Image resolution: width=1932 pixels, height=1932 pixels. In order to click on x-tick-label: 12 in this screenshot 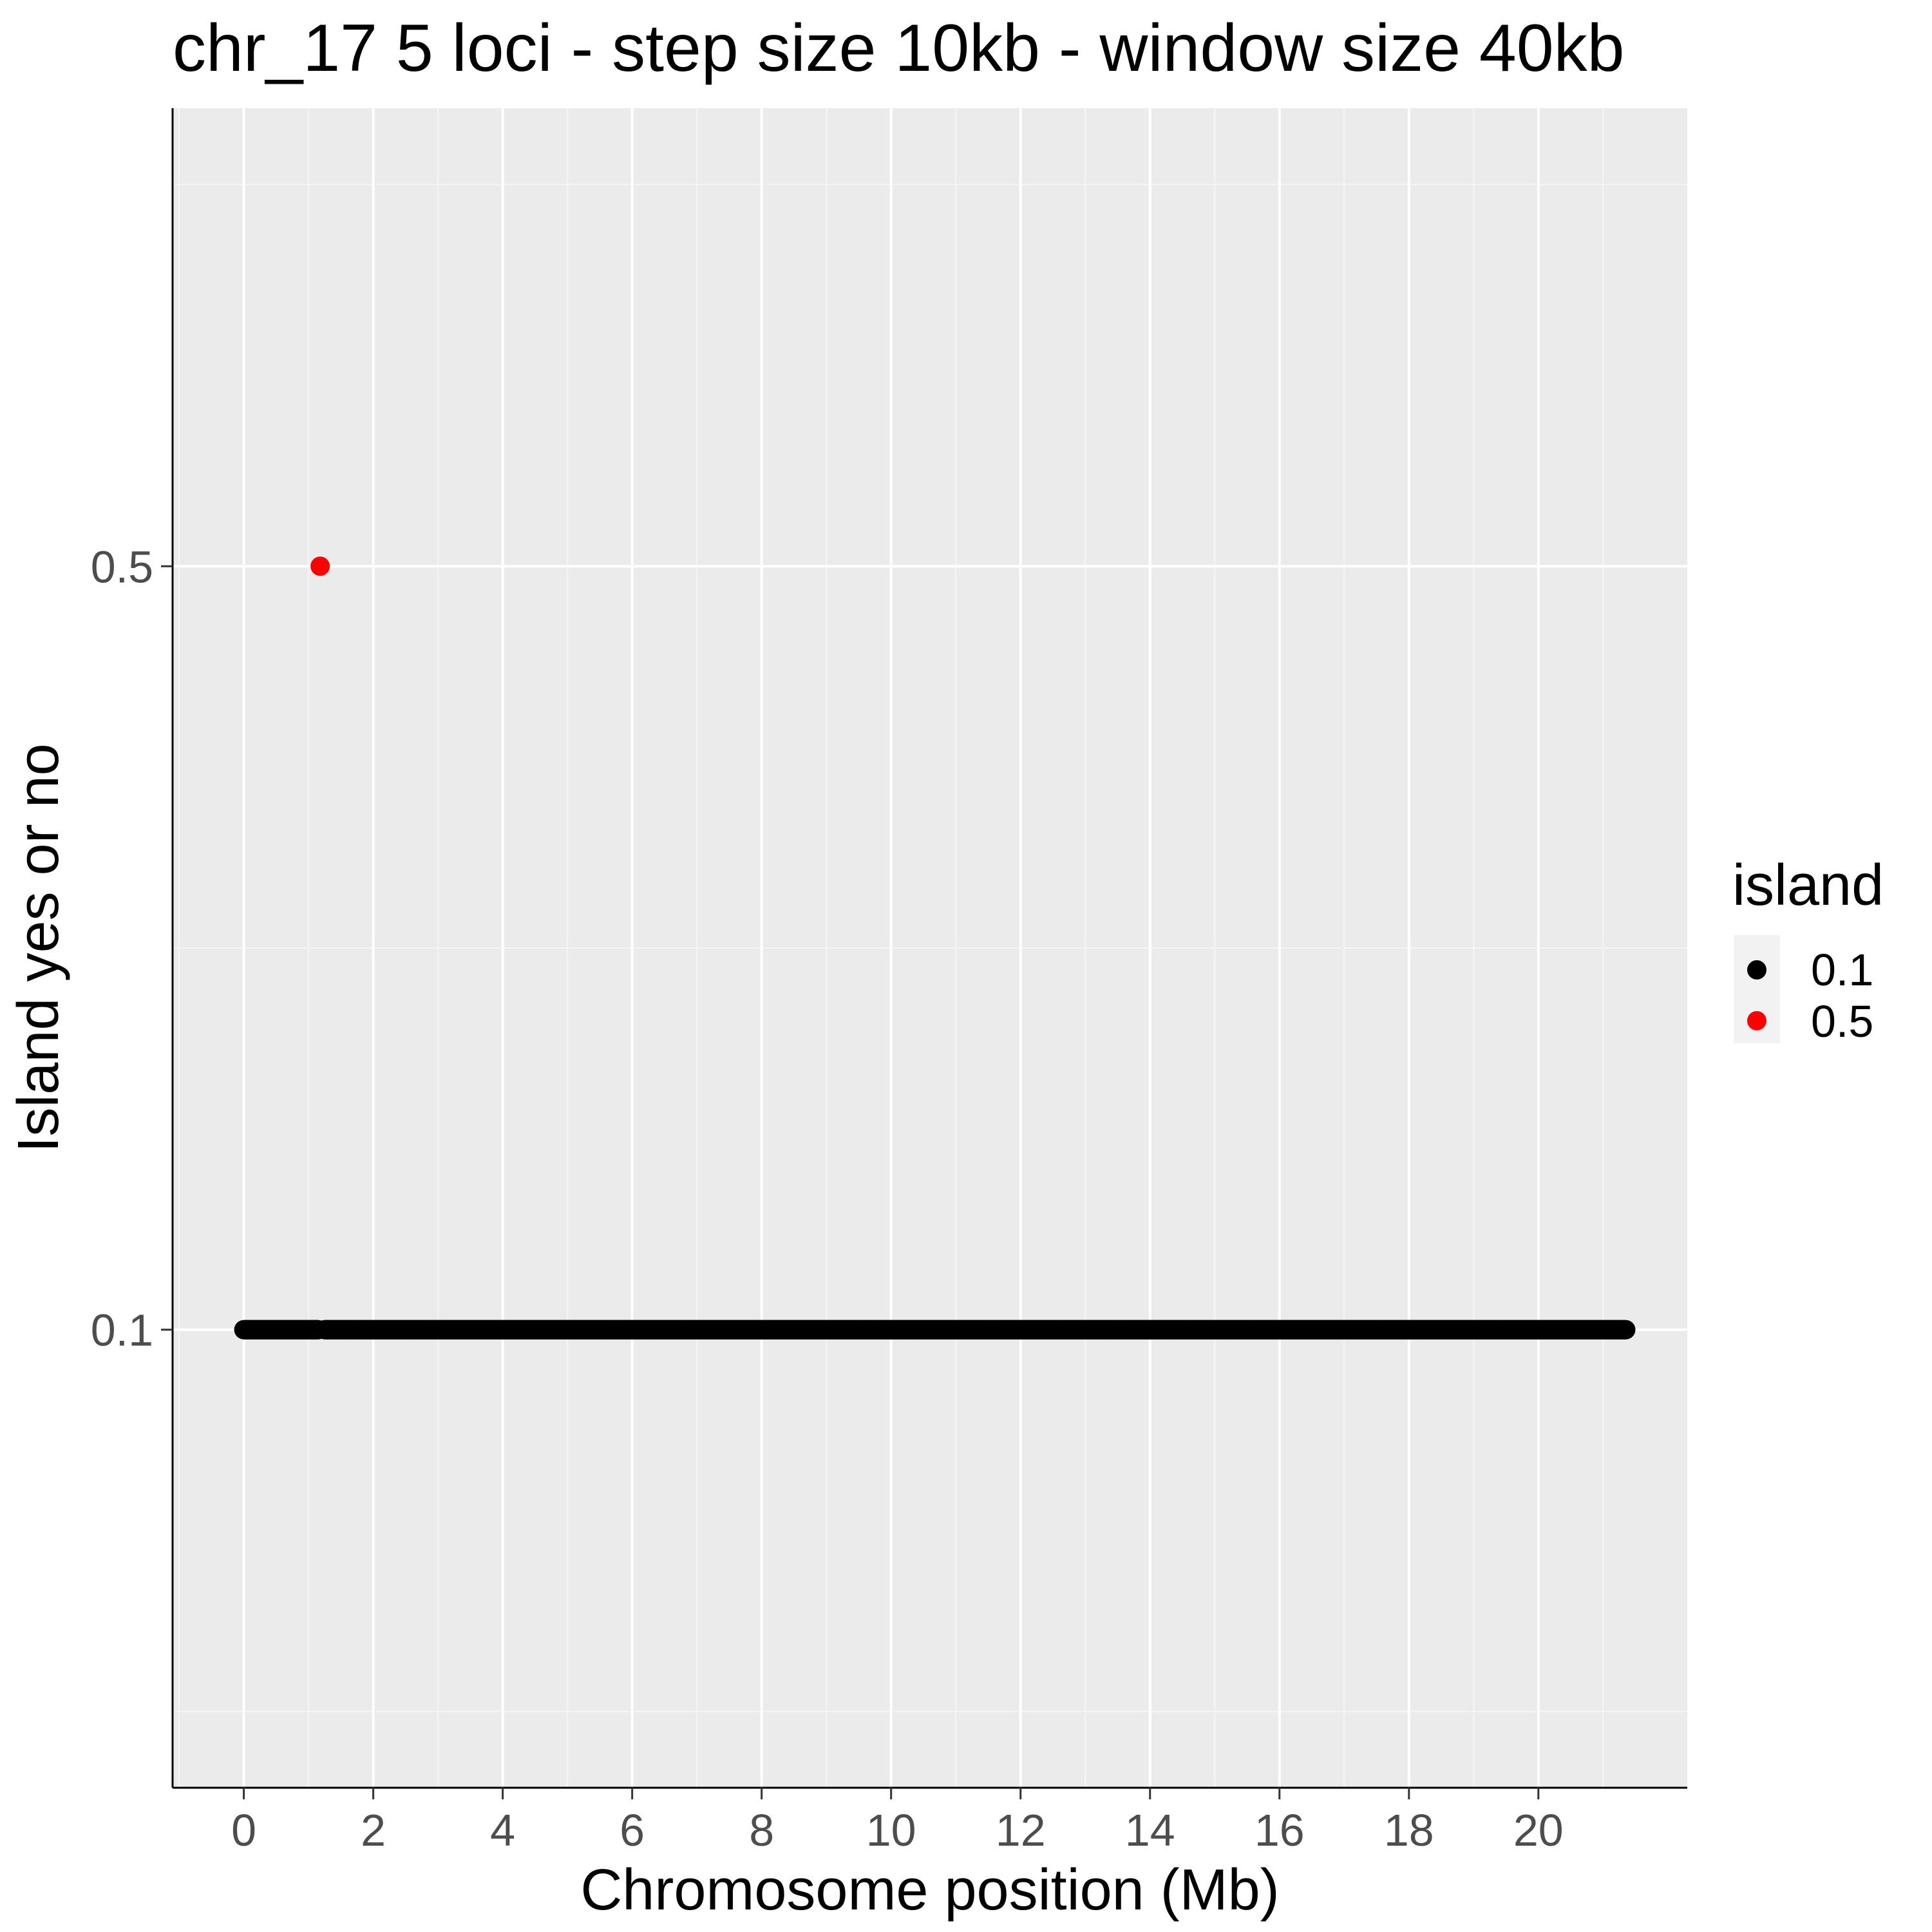, I will do `click(1021, 1830)`.